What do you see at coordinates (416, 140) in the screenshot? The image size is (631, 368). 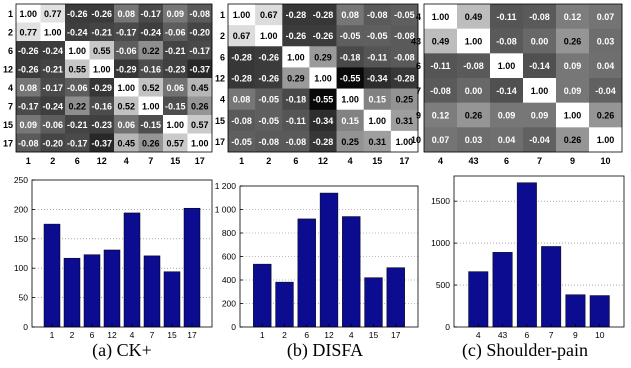 I see `heatmap-row-label: 10` at bounding box center [416, 140].